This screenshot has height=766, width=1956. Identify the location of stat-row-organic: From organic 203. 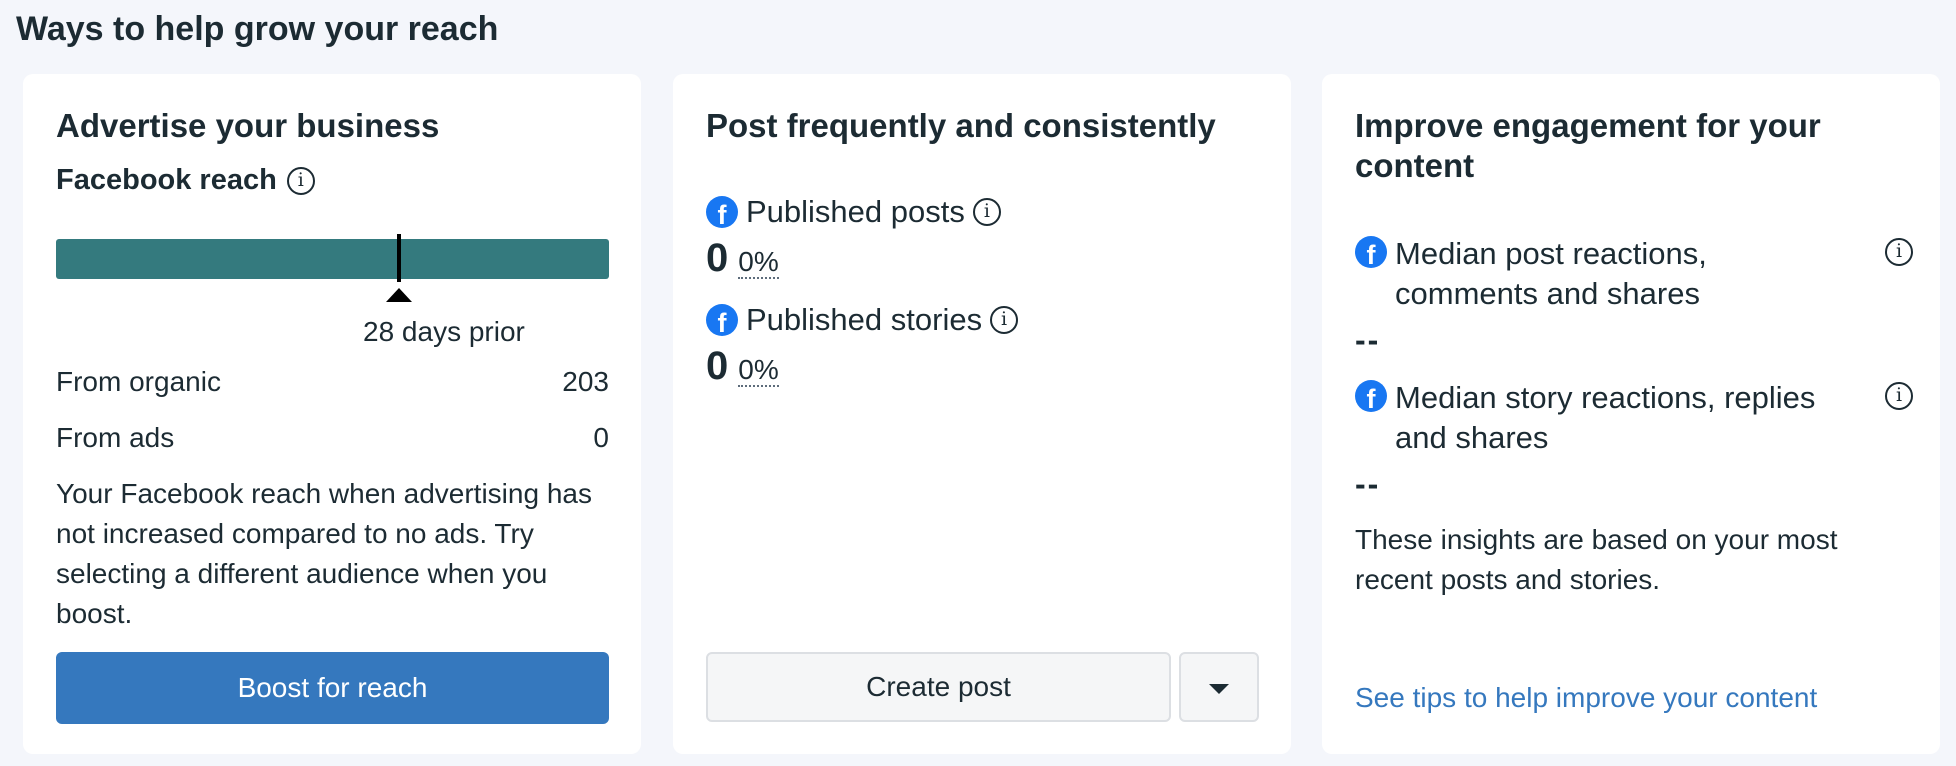
(332, 382).